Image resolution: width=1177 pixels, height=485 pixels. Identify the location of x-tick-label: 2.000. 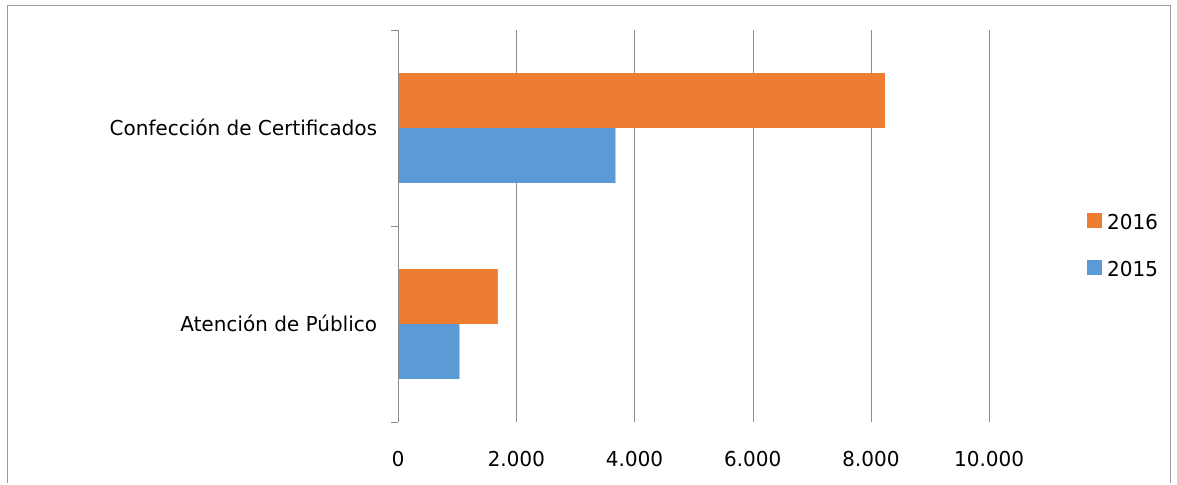
(516, 459).